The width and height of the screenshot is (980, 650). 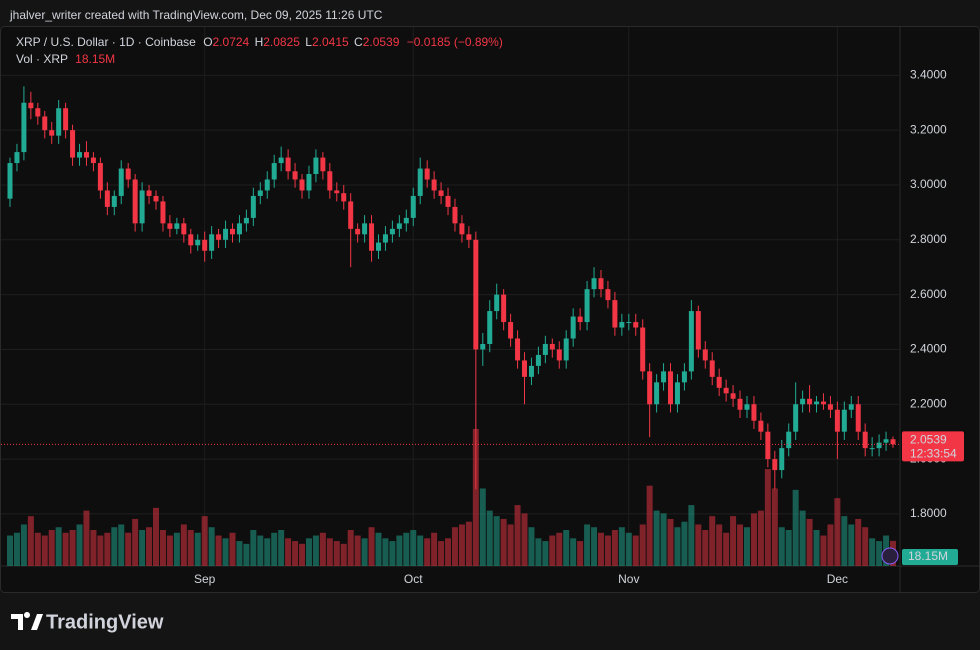 What do you see at coordinates (429, 42) in the screenshot?
I see `change: −0.0185` at bounding box center [429, 42].